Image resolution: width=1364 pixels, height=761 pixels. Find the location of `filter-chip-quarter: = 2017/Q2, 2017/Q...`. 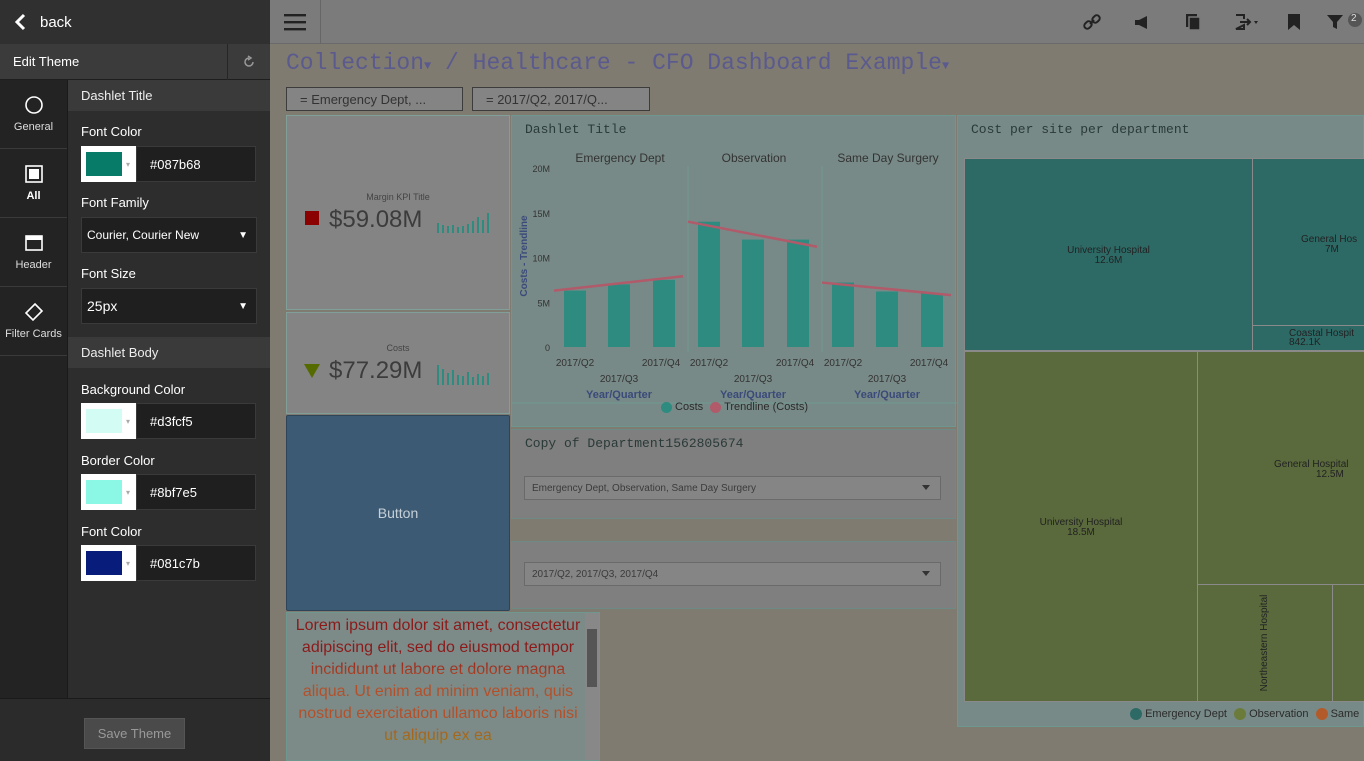

filter-chip-quarter: = 2017/Q2, 2017/Q... is located at coordinates (561, 99).